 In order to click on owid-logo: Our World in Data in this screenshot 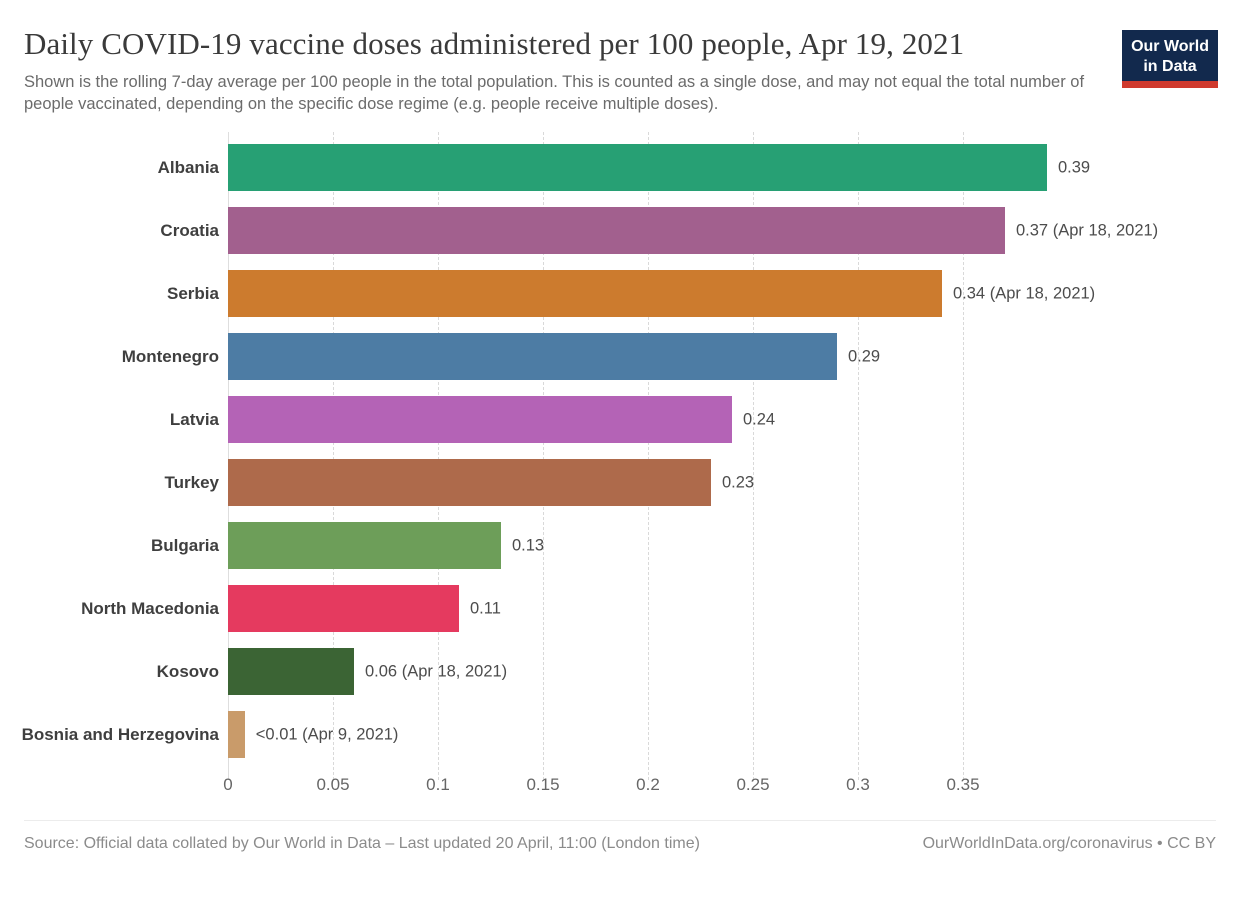, I will do `click(1170, 59)`.